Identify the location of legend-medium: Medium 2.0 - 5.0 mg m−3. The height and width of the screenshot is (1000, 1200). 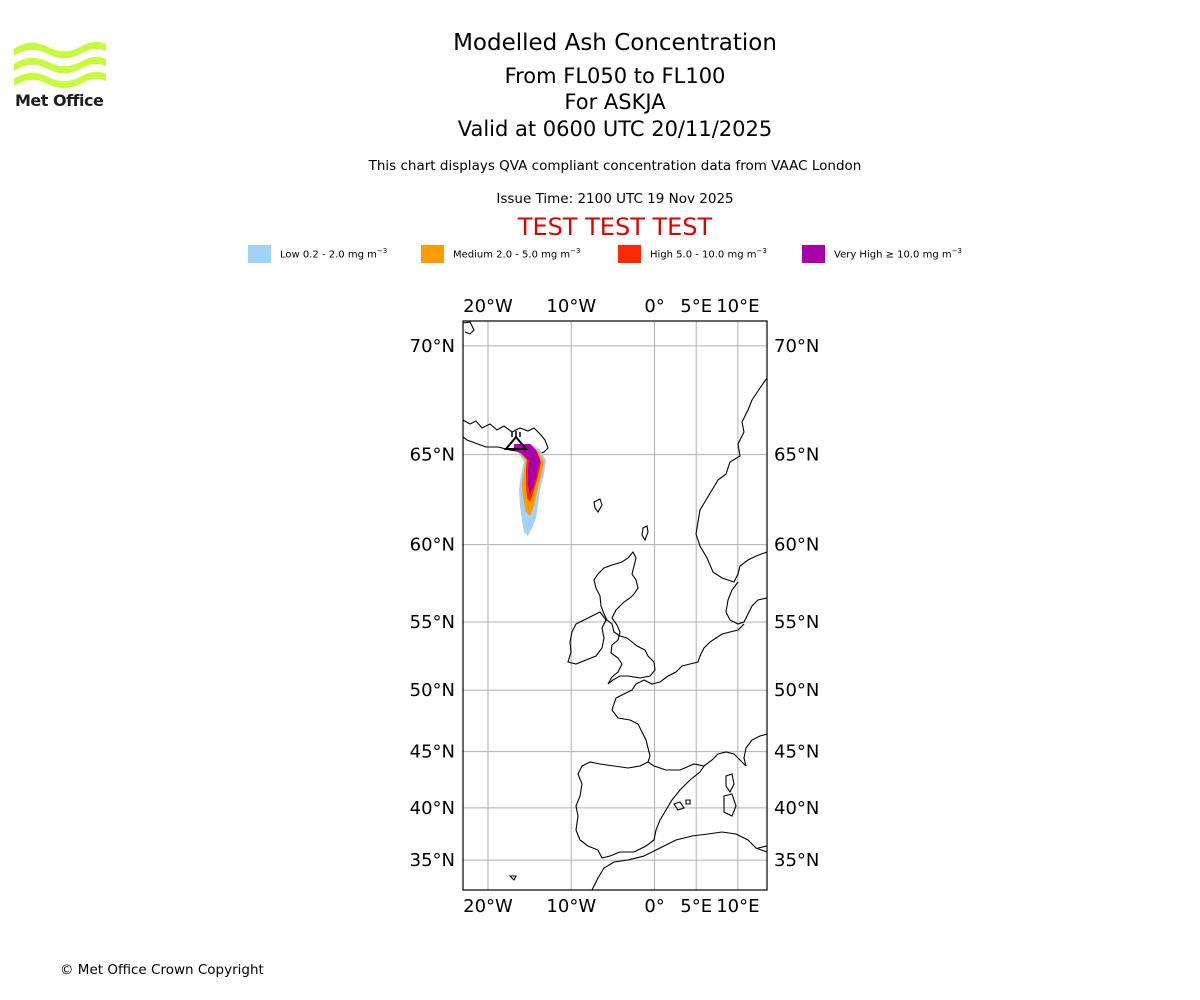
(500, 254).